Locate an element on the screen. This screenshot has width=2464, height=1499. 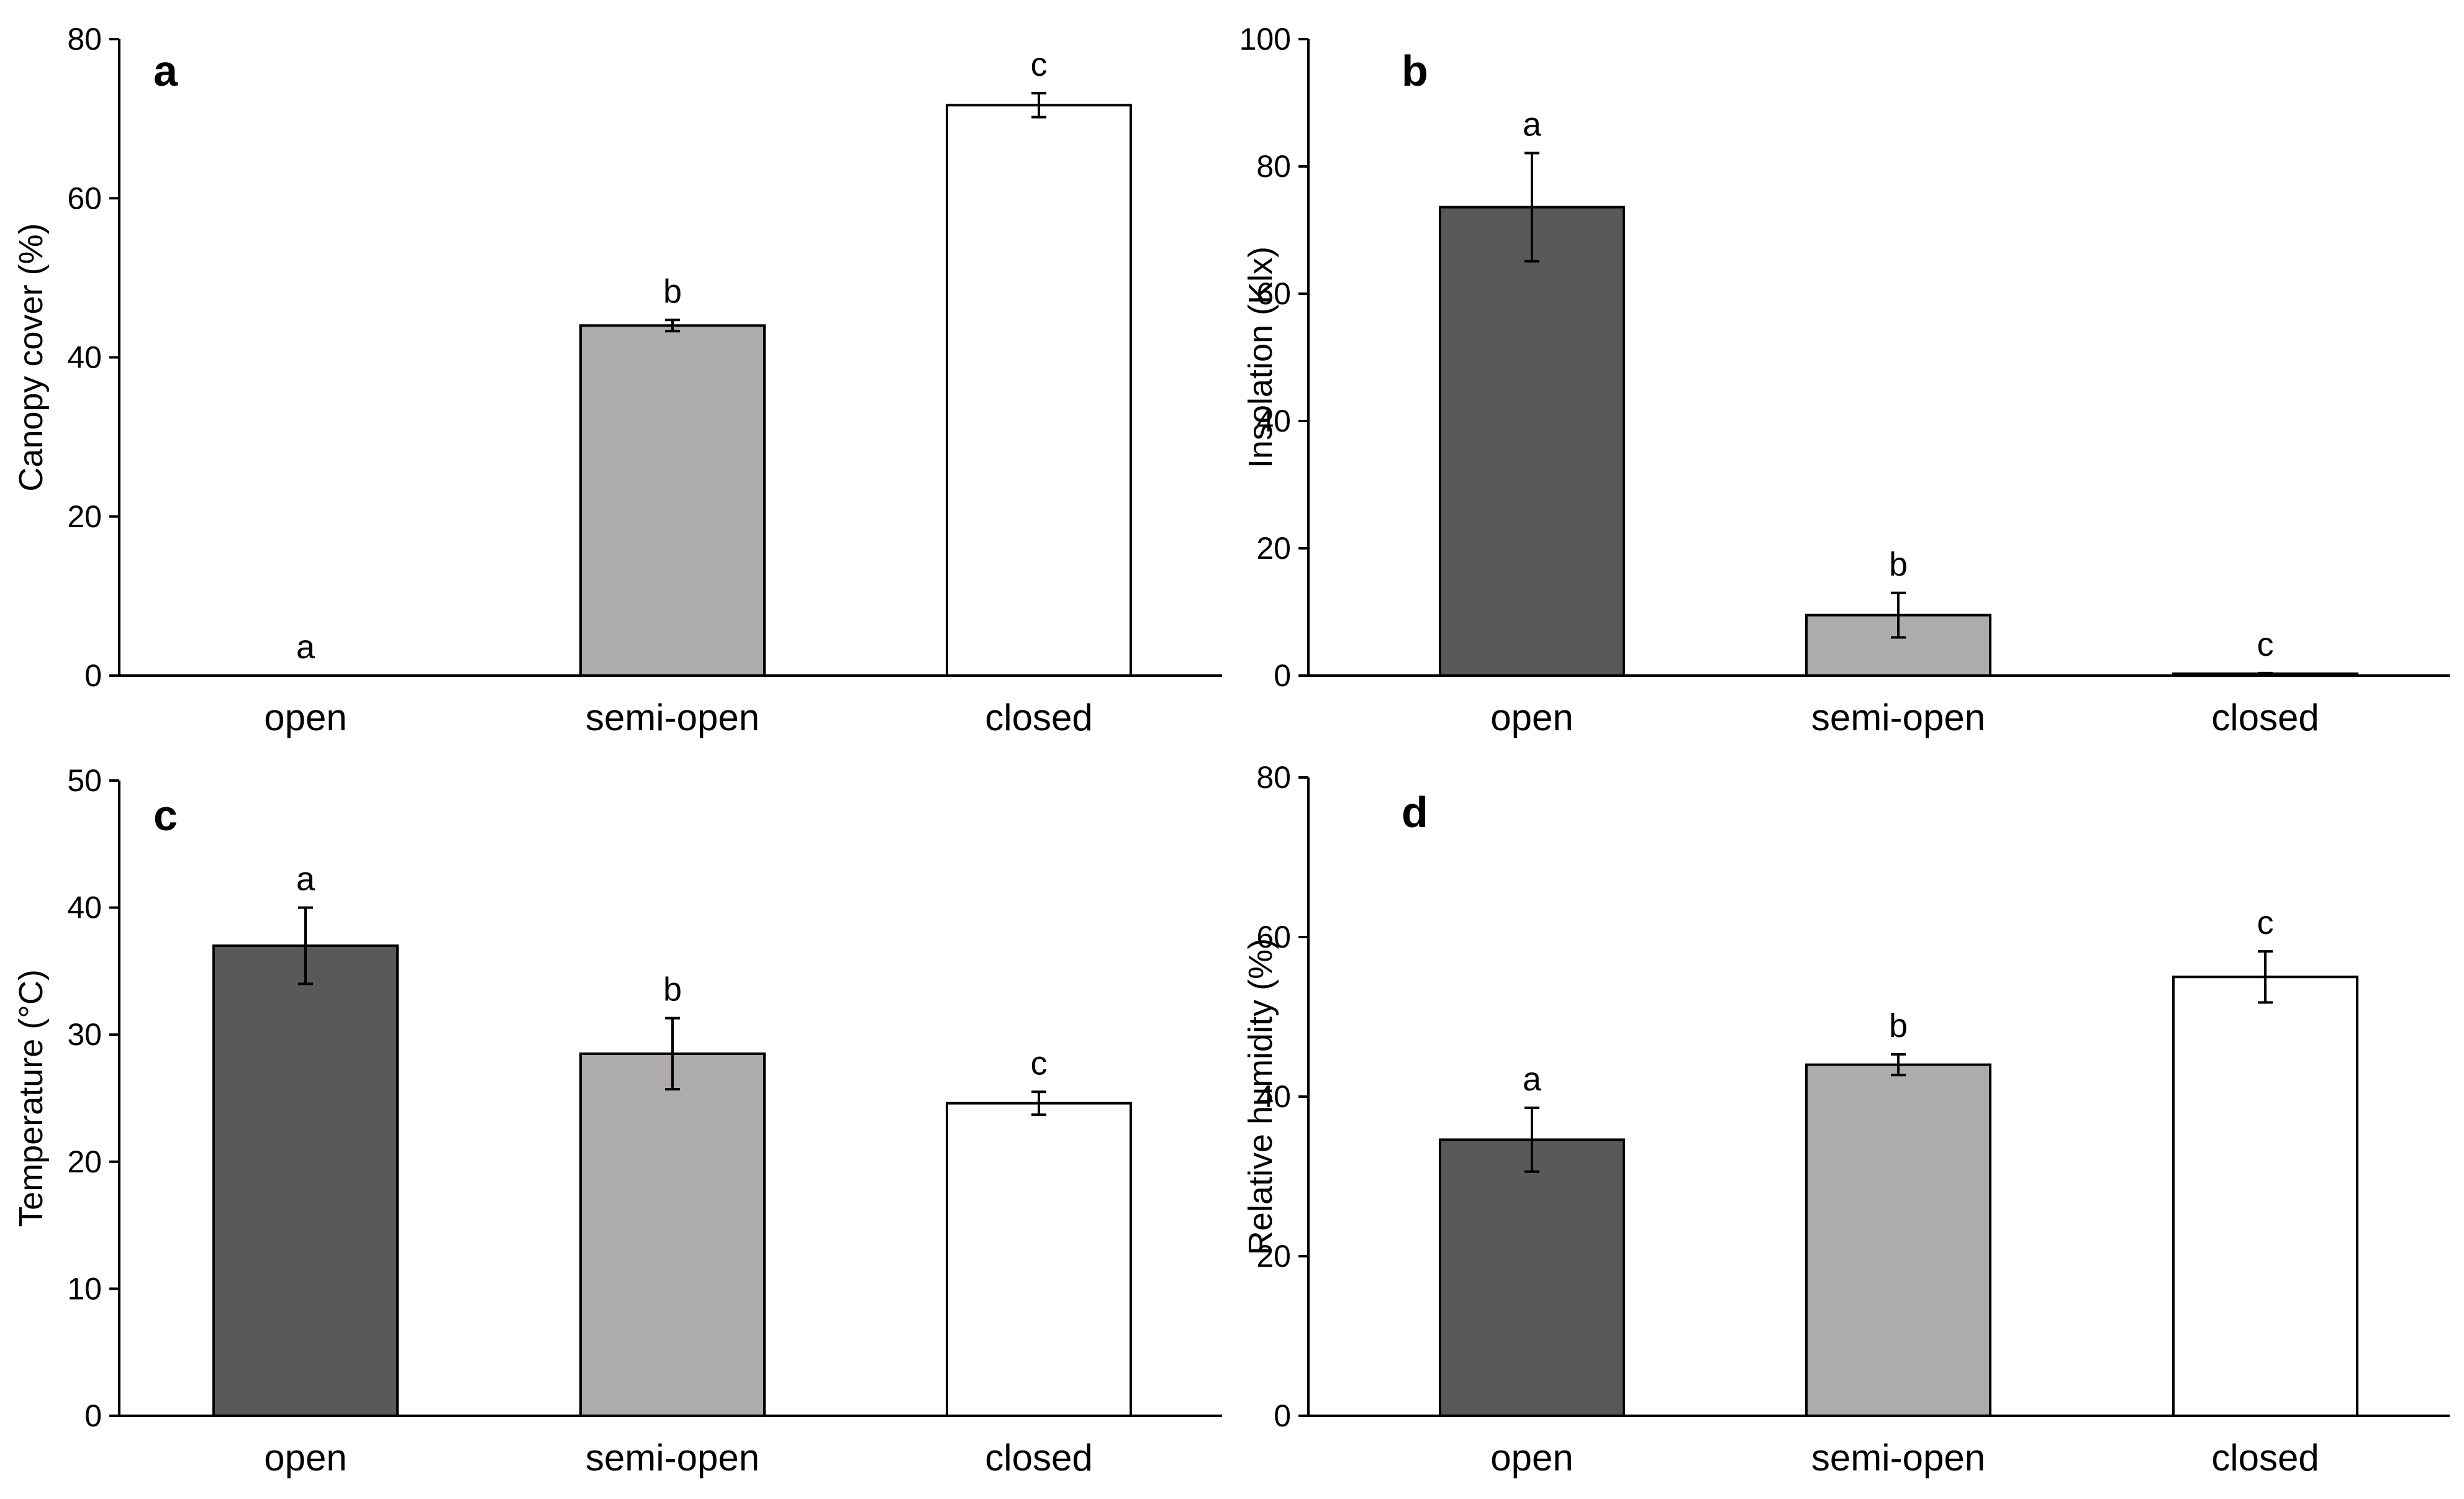
panel-letter: c is located at coordinates (165, 815).